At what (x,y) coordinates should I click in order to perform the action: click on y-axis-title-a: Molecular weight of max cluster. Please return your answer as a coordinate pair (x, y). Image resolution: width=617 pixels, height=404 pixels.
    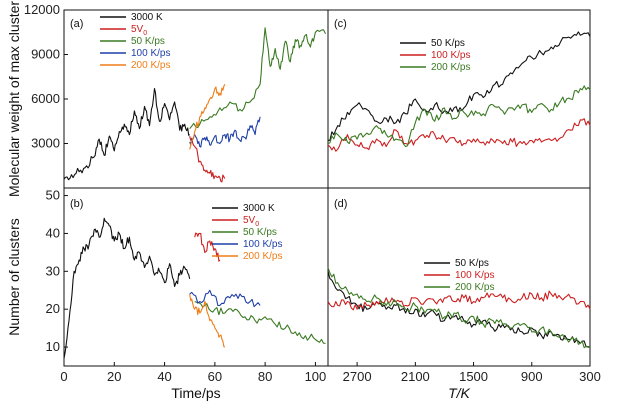
    Looking at the image, I should click on (14, 99).